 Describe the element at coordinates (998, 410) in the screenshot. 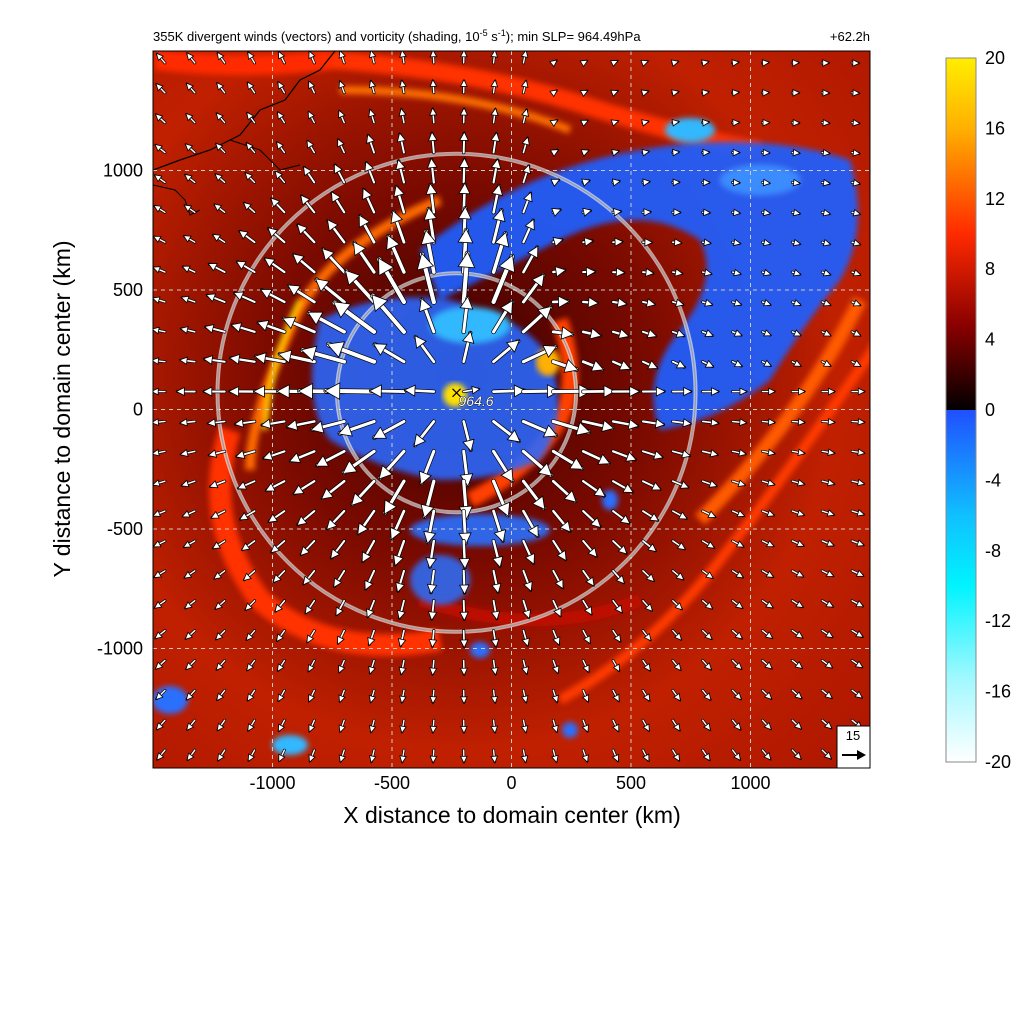

I see `colorbar-ticks: 20 16 12 8 4 0 -4 -8 -12 -16 -20` at that location.